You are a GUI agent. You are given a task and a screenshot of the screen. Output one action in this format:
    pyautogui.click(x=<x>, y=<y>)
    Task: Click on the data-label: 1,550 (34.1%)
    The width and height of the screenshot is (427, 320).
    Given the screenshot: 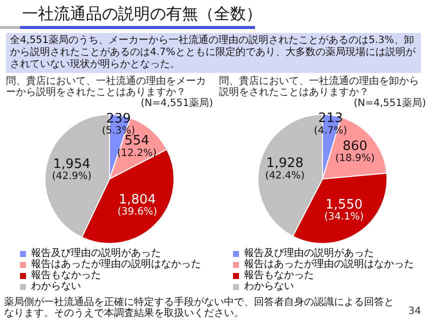 What is the action you would take?
    pyautogui.click(x=344, y=210)
    